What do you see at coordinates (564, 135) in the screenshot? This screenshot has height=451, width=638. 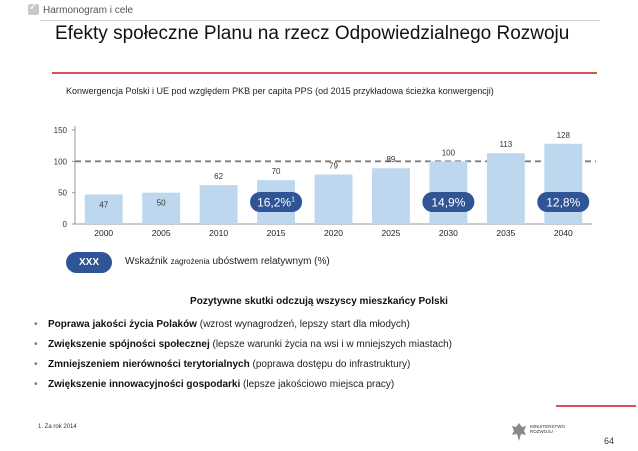 I see `data-label-2040: 128` at bounding box center [564, 135].